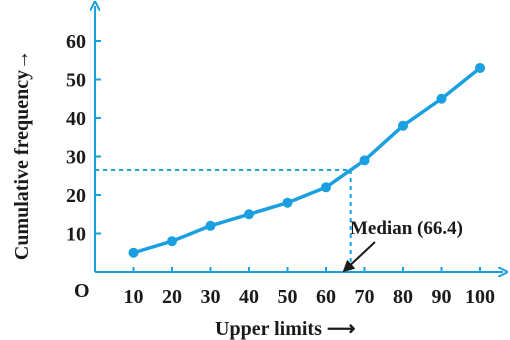 The height and width of the screenshot is (340, 510). Describe the element at coordinates (406, 228) in the screenshot. I see `median-annotation-text: Median (66.4)` at that location.